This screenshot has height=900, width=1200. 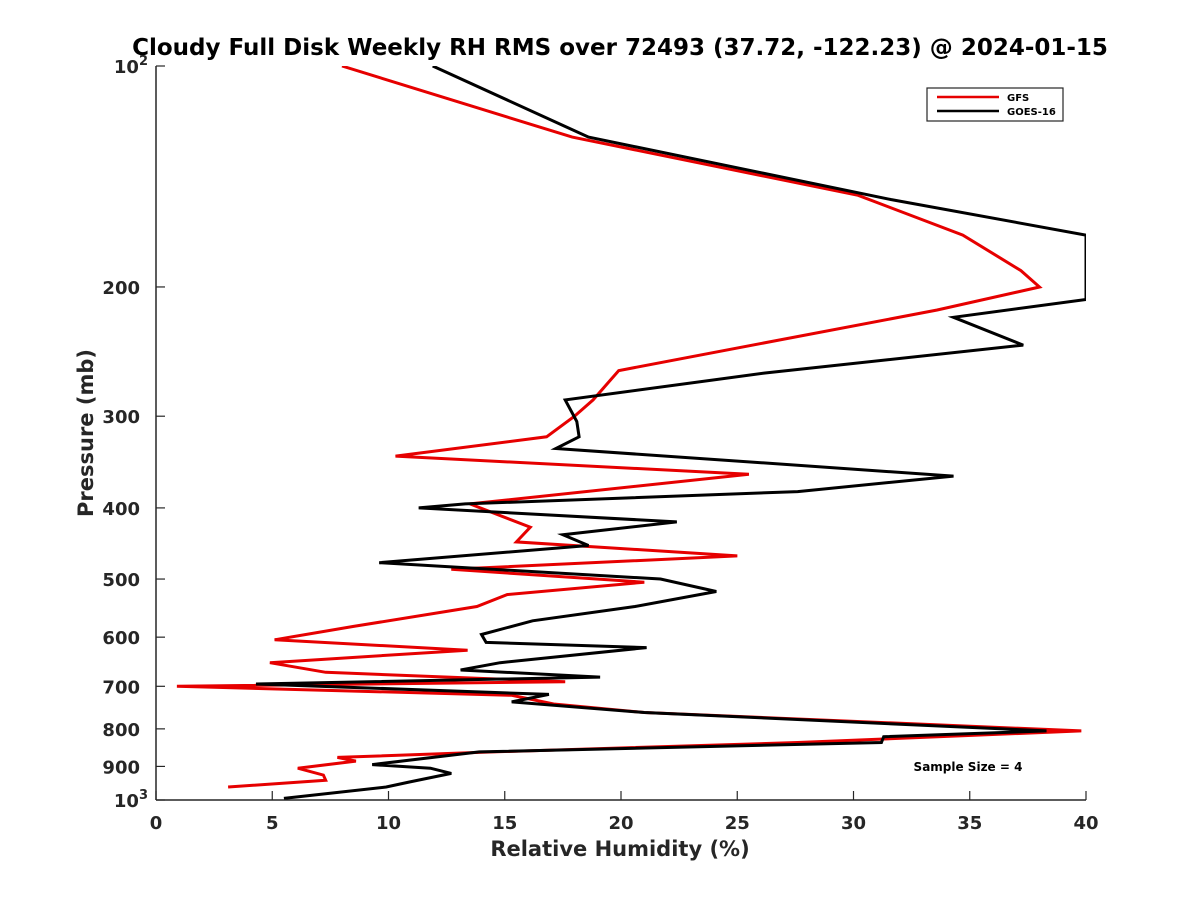 I want to click on x-axis-label: Relative Humidity (%), so click(x=619, y=849).